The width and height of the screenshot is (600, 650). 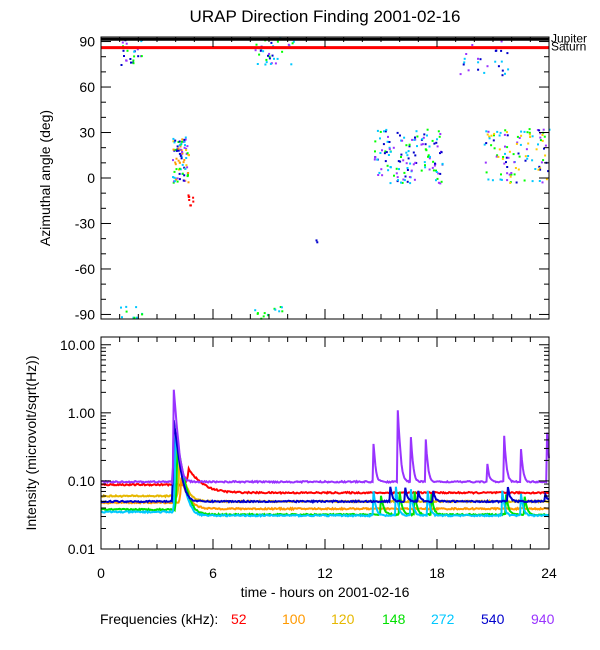 I want to click on azimuth-tick-label: 60, so click(x=87, y=87).